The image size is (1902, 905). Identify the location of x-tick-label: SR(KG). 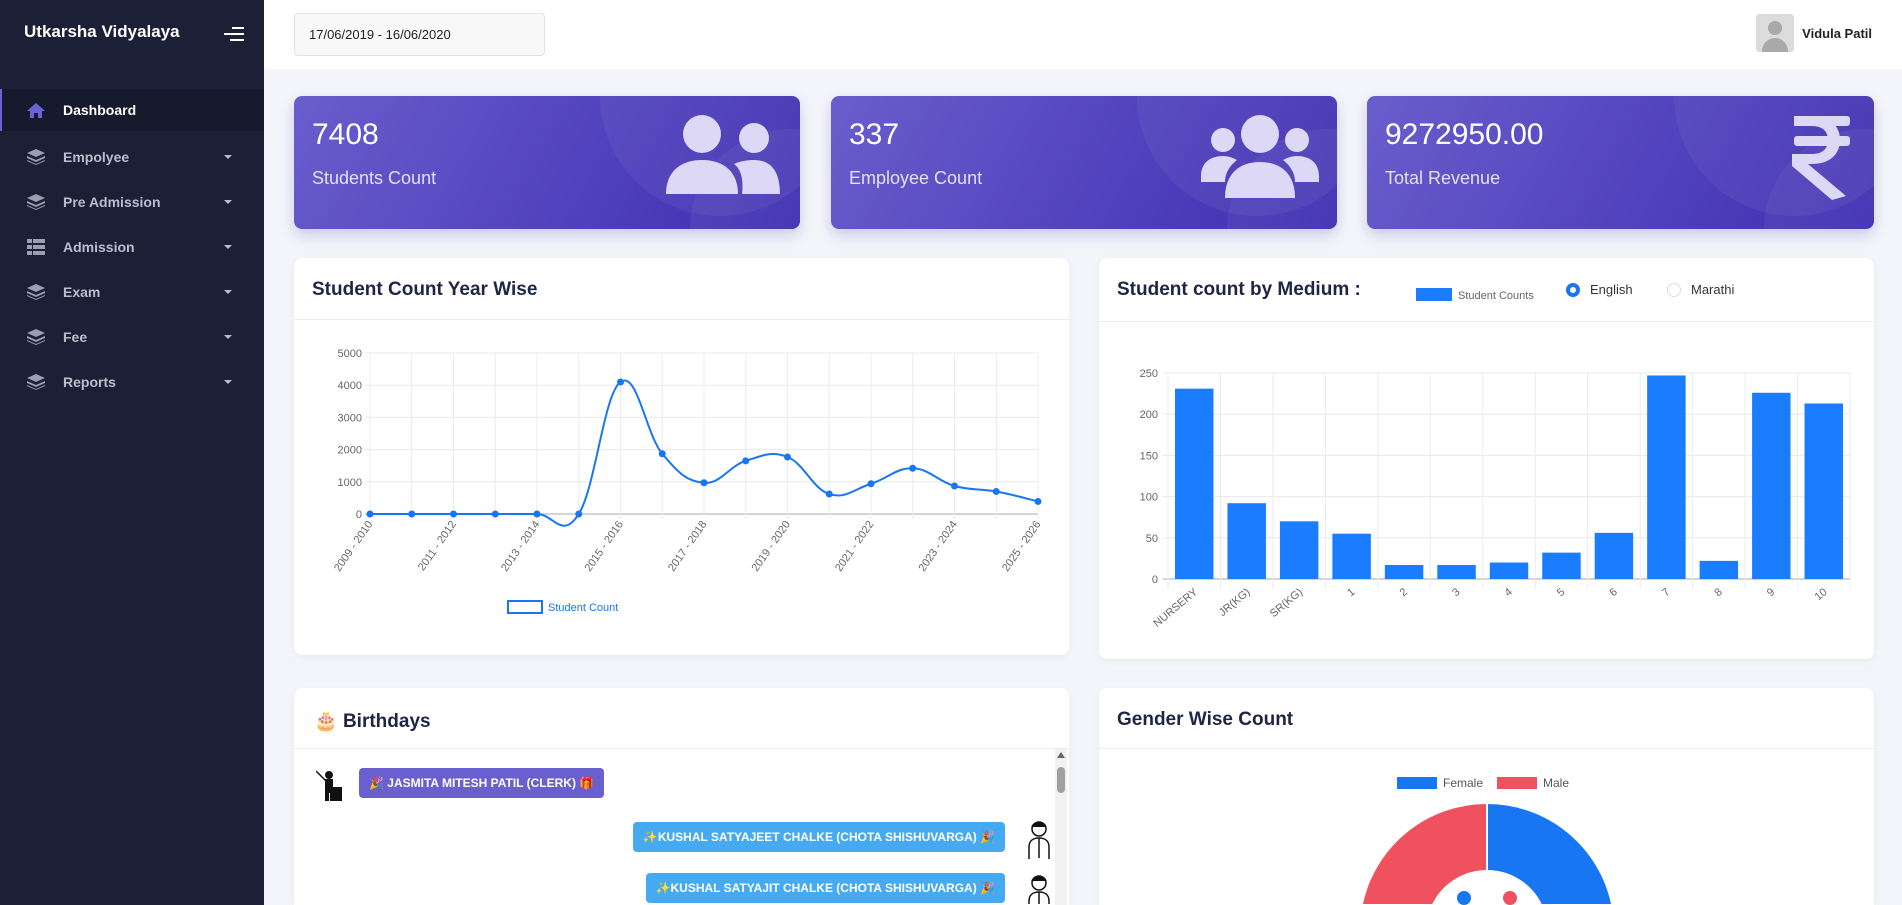
(1286, 603).